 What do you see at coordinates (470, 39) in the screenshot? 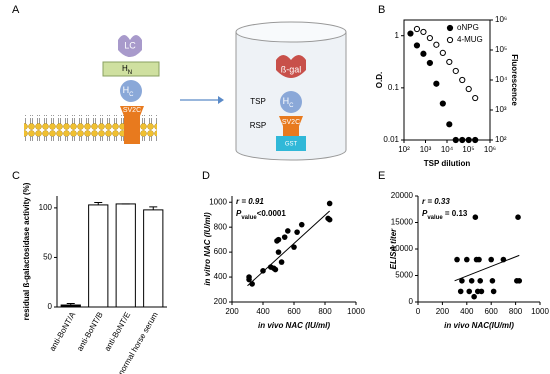
I see `legend-label: 4-MUG` at bounding box center [470, 39].